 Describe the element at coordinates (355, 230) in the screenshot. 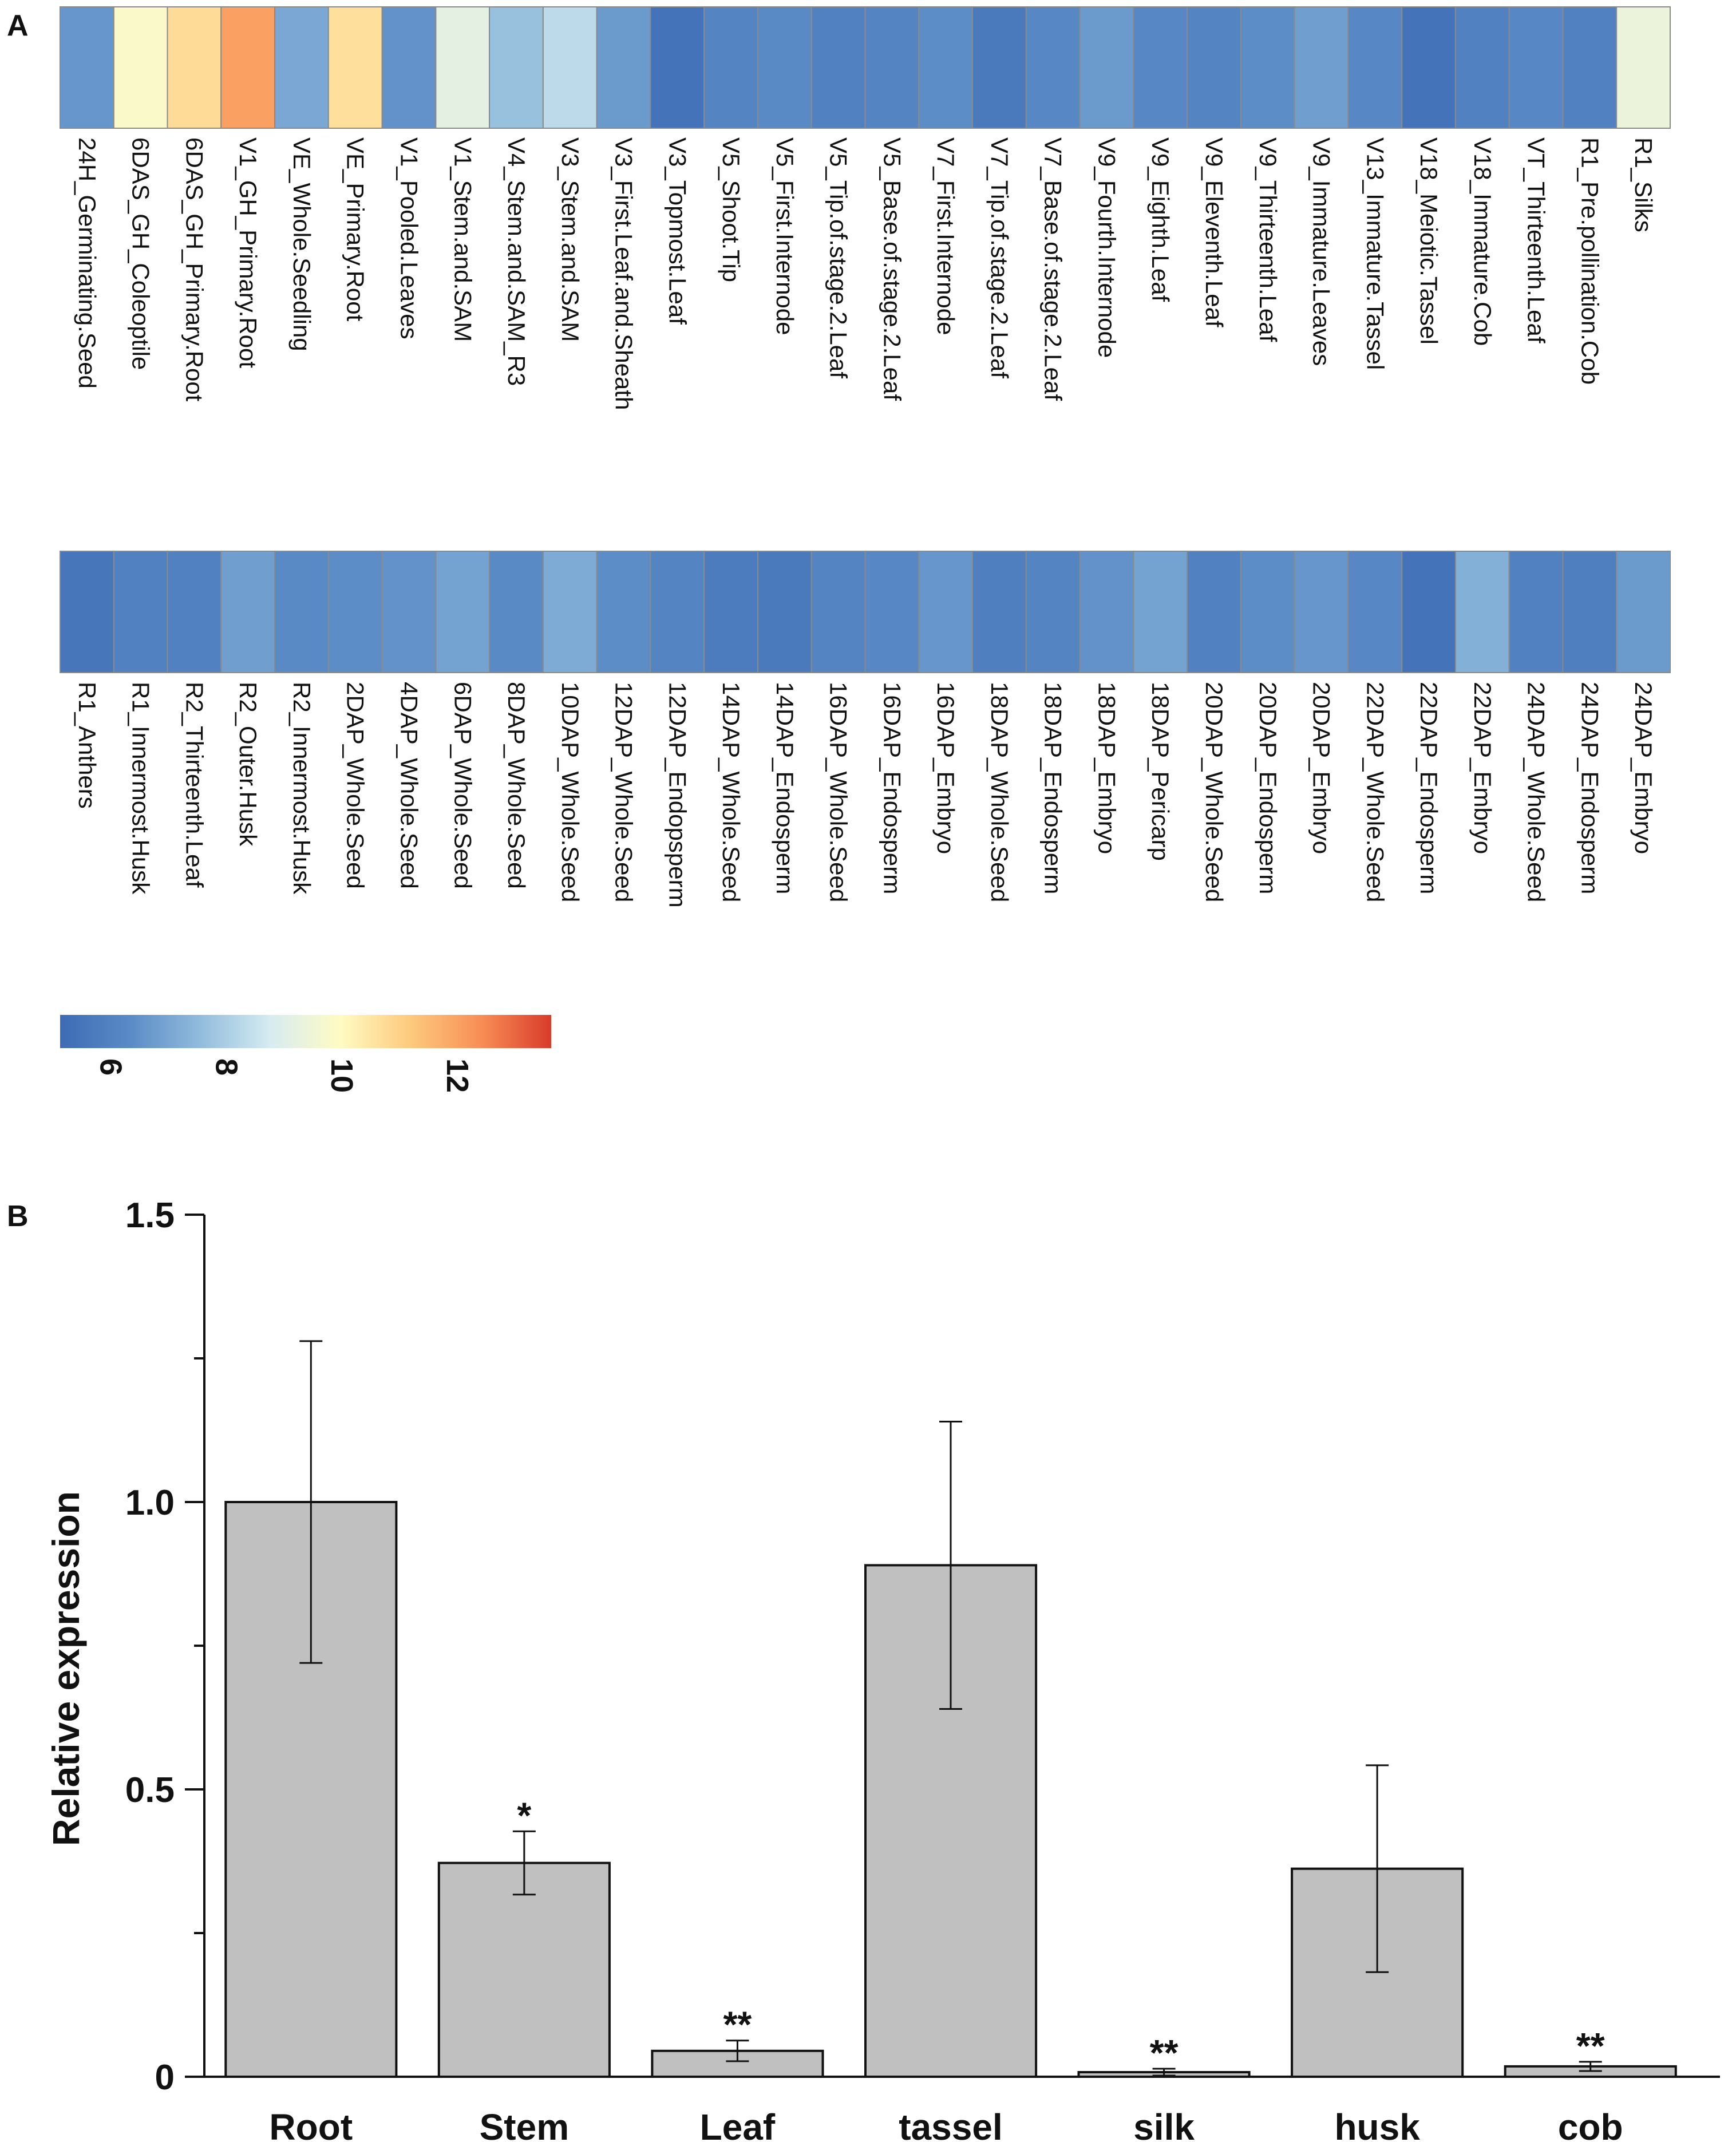

I see `tissue-label: VE_Primary.Root` at that location.